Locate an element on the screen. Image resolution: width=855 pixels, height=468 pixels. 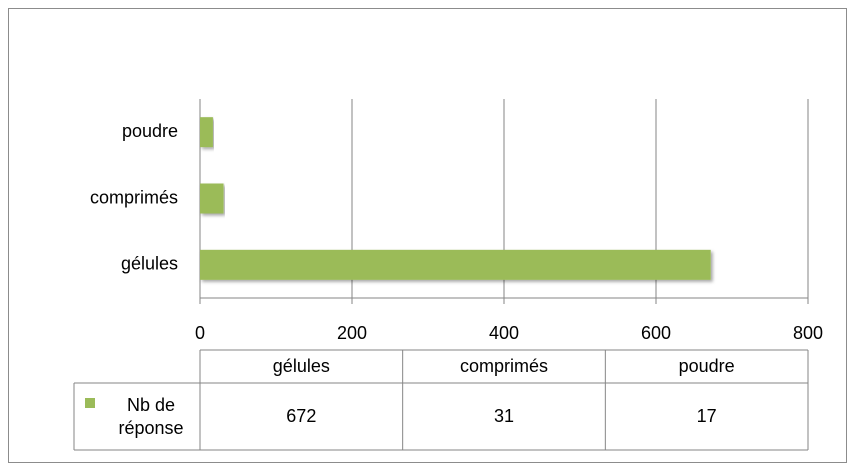
x-tick-label: 800 is located at coordinates (808, 333).